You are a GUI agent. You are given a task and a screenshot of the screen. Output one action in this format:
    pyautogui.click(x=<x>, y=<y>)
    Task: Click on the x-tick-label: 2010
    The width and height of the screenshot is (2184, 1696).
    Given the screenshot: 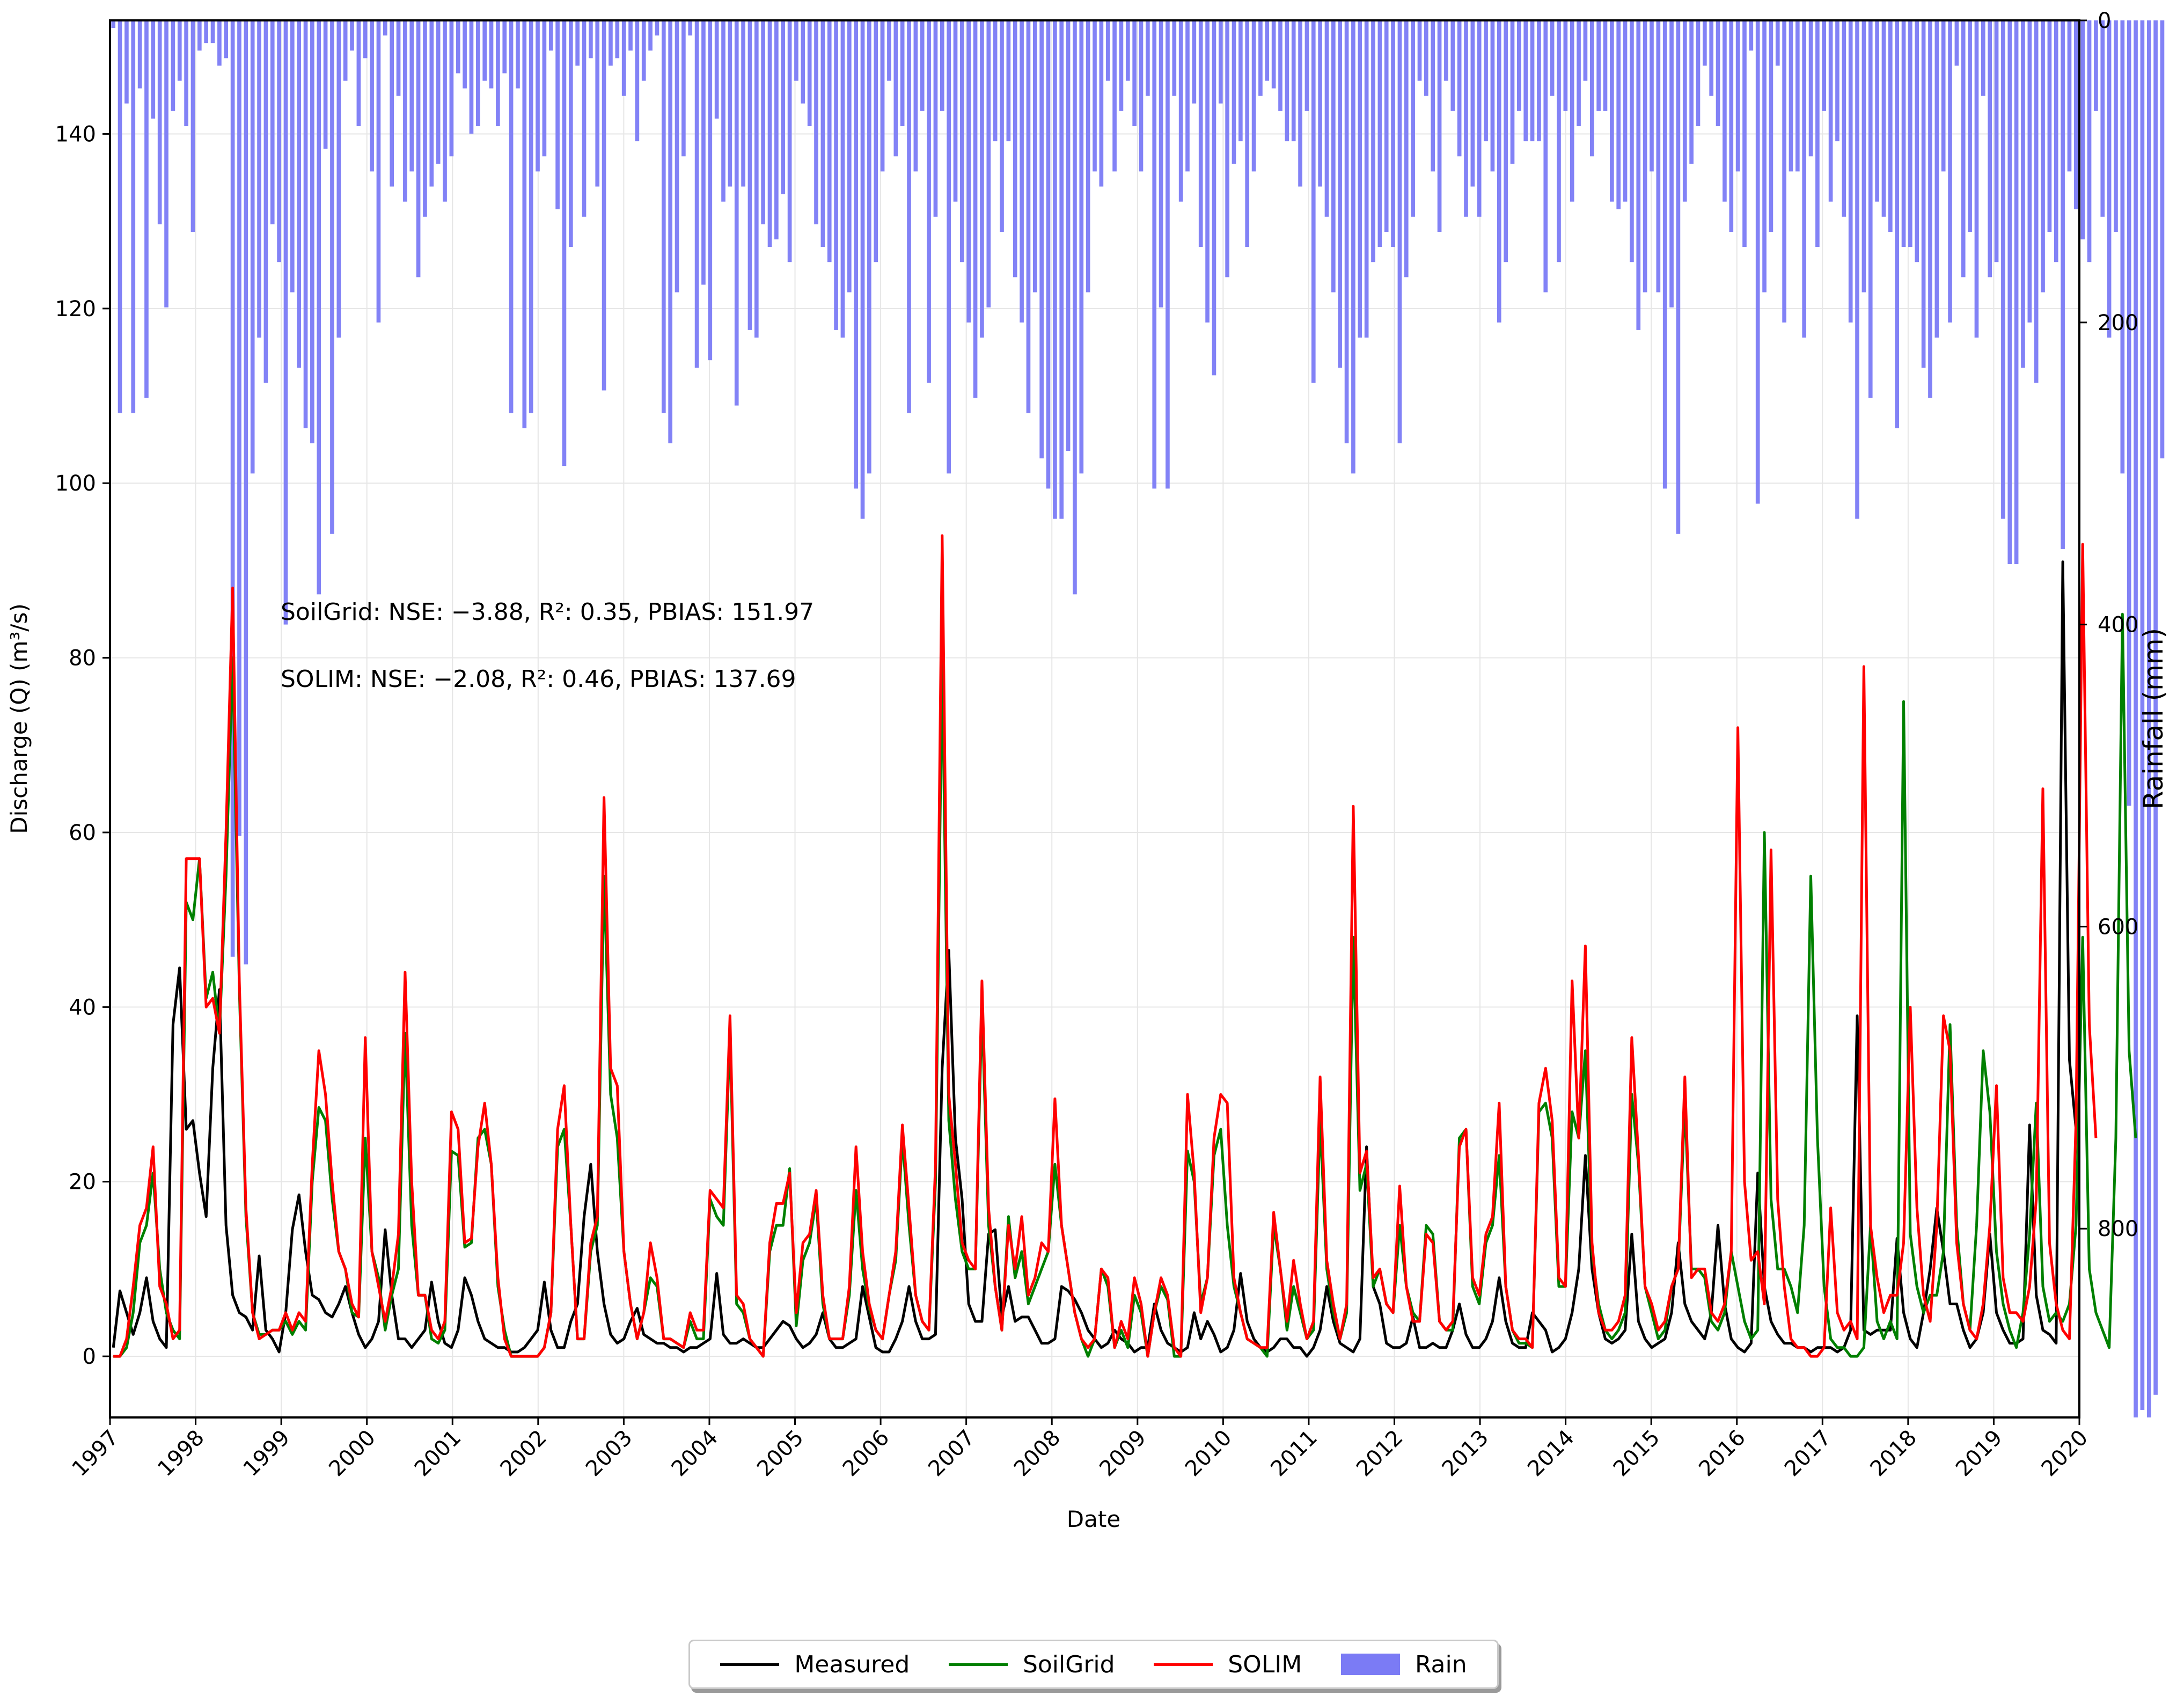 What is the action you would take?
    pyautogui.click(x=1209, y=1453)
    